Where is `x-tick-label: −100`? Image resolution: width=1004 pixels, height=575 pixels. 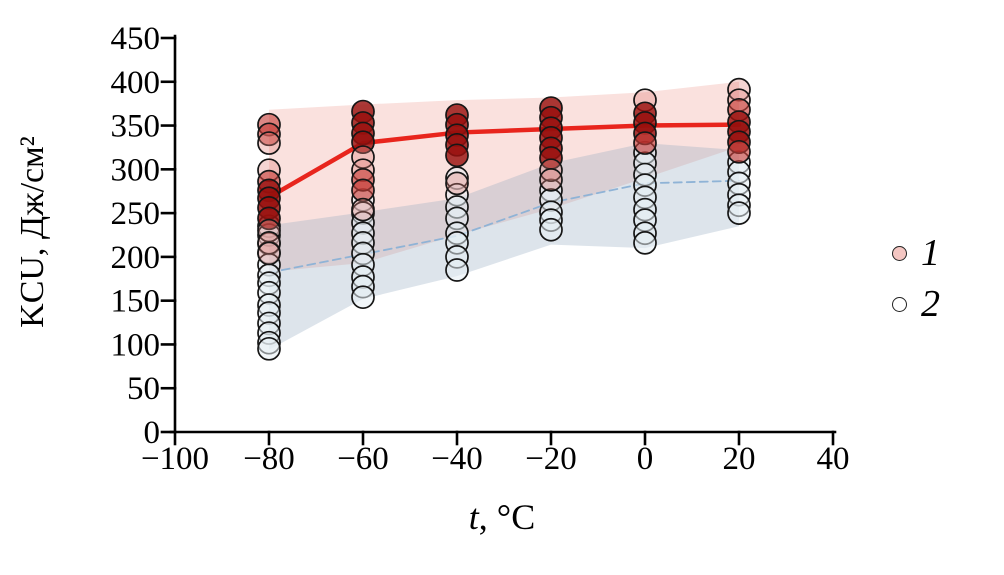
x-tick-label: −100 is located at coordinates (175, 459).